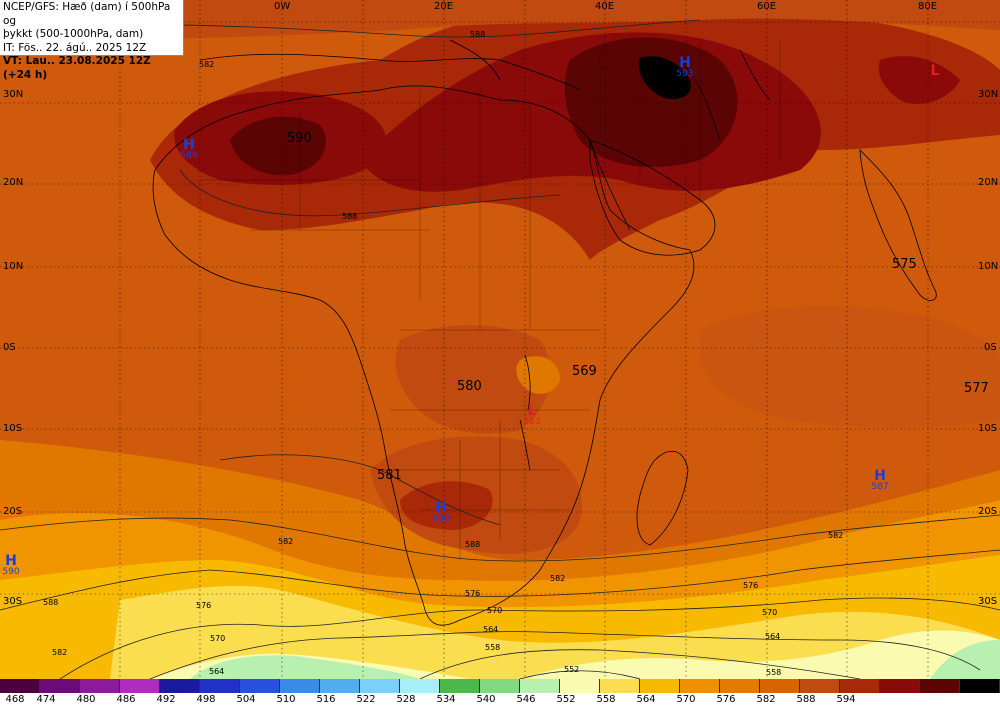 The height and width of the screenshot is (709, 1000). What do you see at coordinates (572, 669) in the screenshot?
I see `contour-label-552: 552` at bounding box center [572, 669].